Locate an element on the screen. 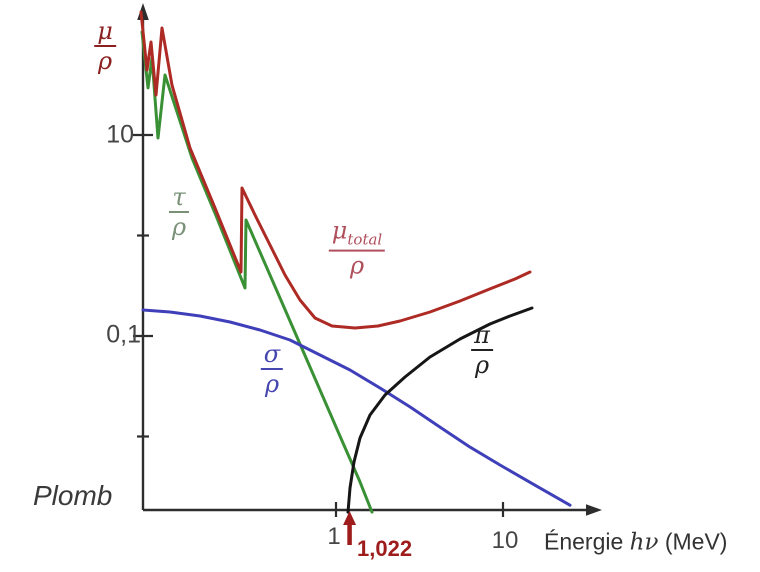  tau-symbol: τ is located at coordinates (179, 197).